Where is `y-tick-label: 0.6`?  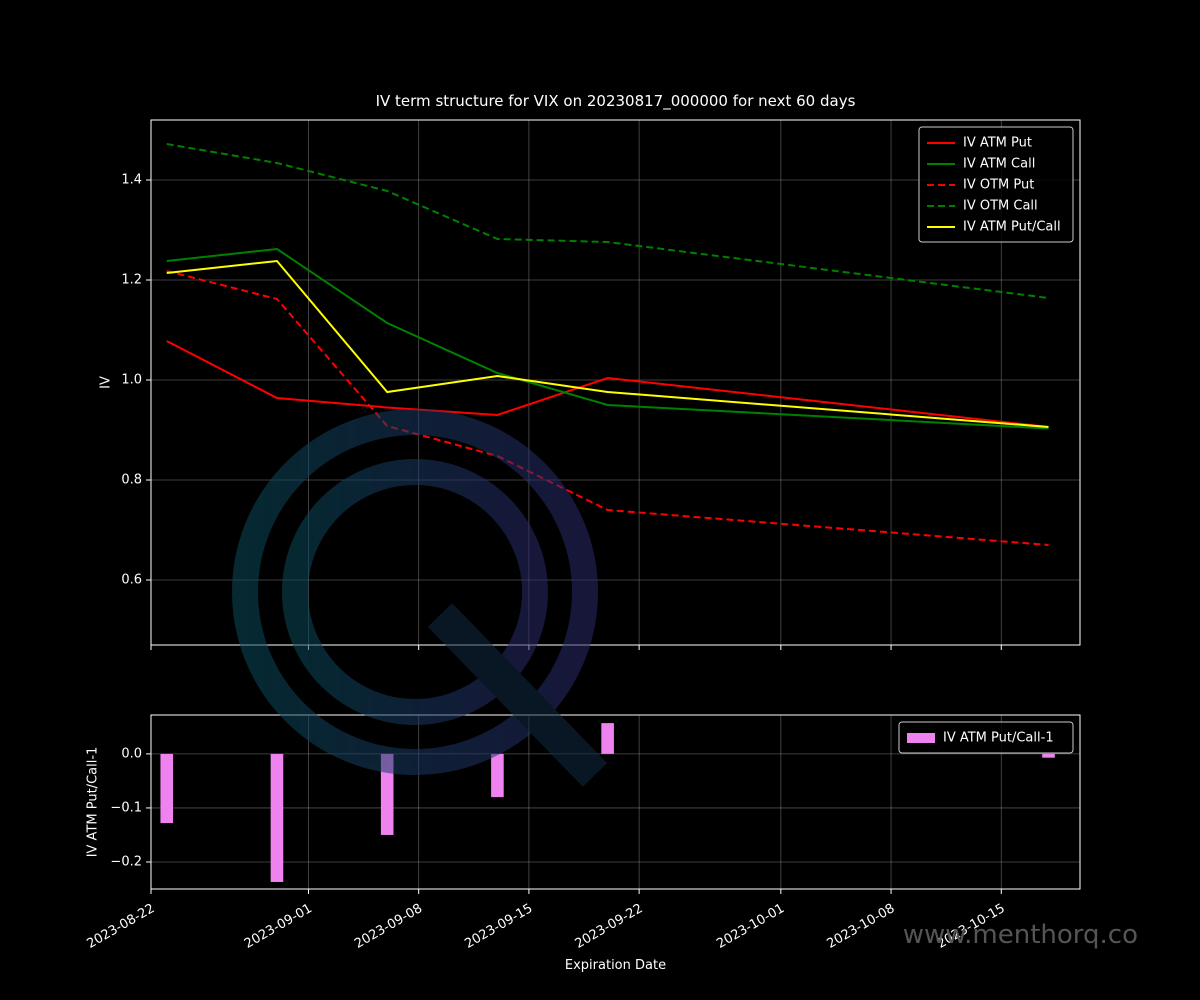
y-tick-label: 0.6 is located at coordinates (131, 580).